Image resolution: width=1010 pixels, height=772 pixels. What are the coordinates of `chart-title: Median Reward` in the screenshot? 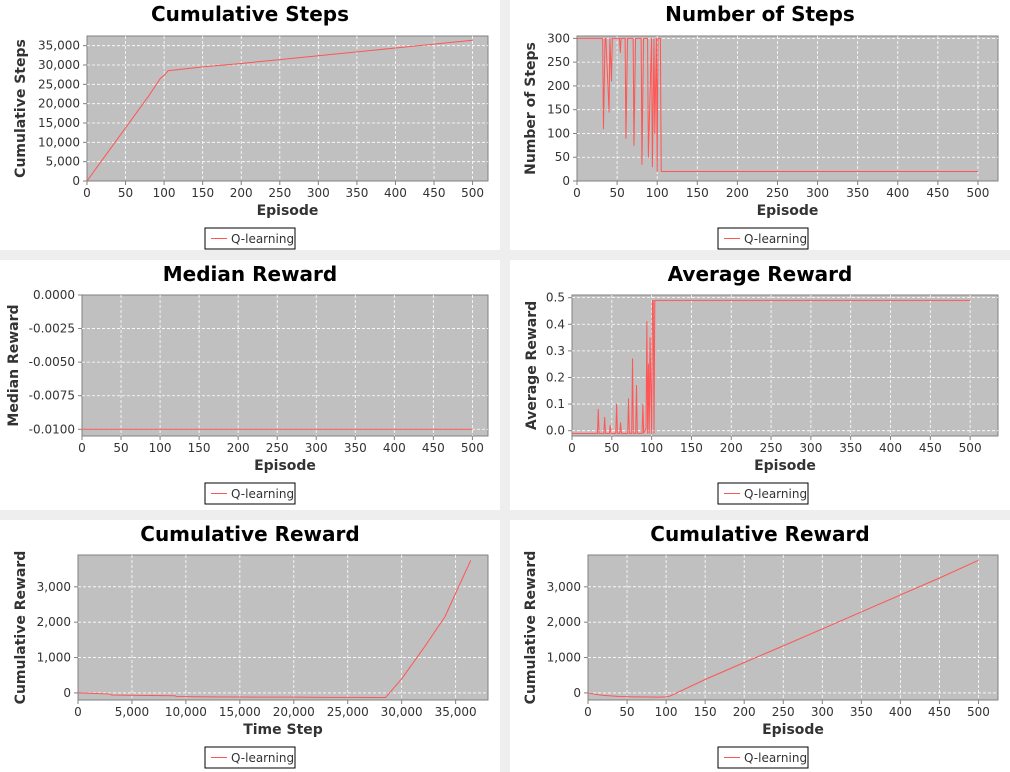 It's located at (250, 274).